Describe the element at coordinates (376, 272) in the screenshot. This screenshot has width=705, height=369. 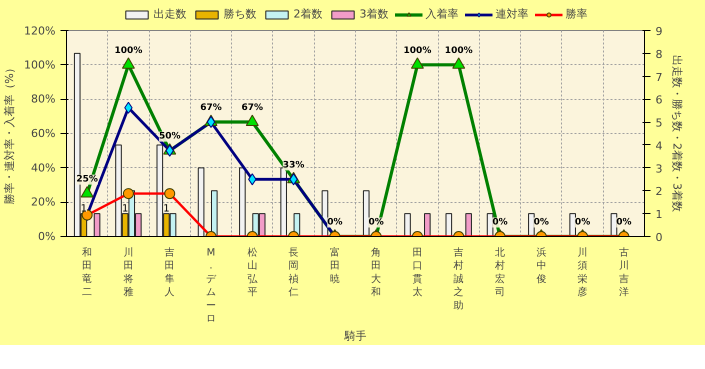
I see `x-tick-label: 角田大和` at that location.